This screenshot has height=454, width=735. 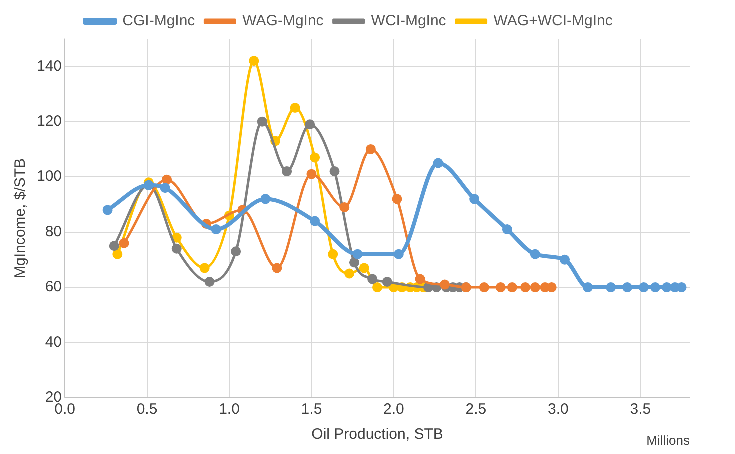 What do you see at coordinates (558, 409) in the screenshot?
I see `x-tick-label: 3.0` at bounding box center [558, 409].